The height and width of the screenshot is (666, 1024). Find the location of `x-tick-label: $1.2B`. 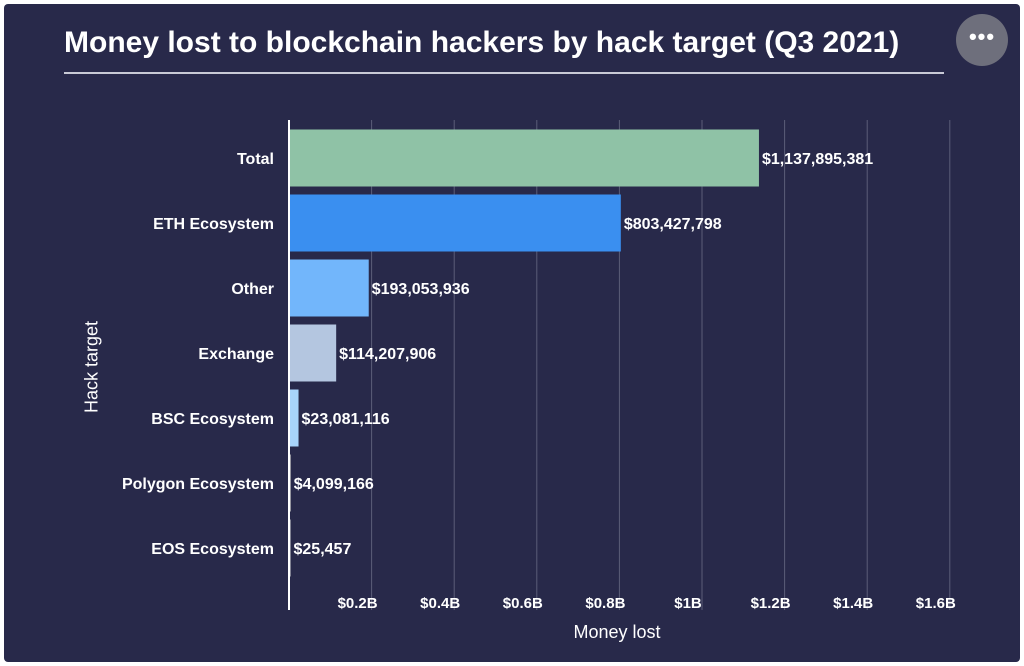

x-tick-label: $1.2B is located at coordinates (771, 603).